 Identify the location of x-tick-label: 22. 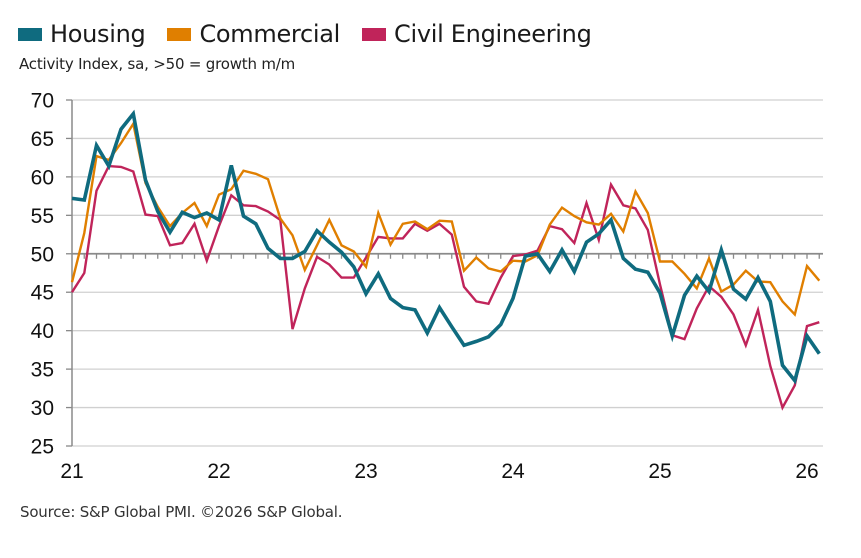
(218, 471).